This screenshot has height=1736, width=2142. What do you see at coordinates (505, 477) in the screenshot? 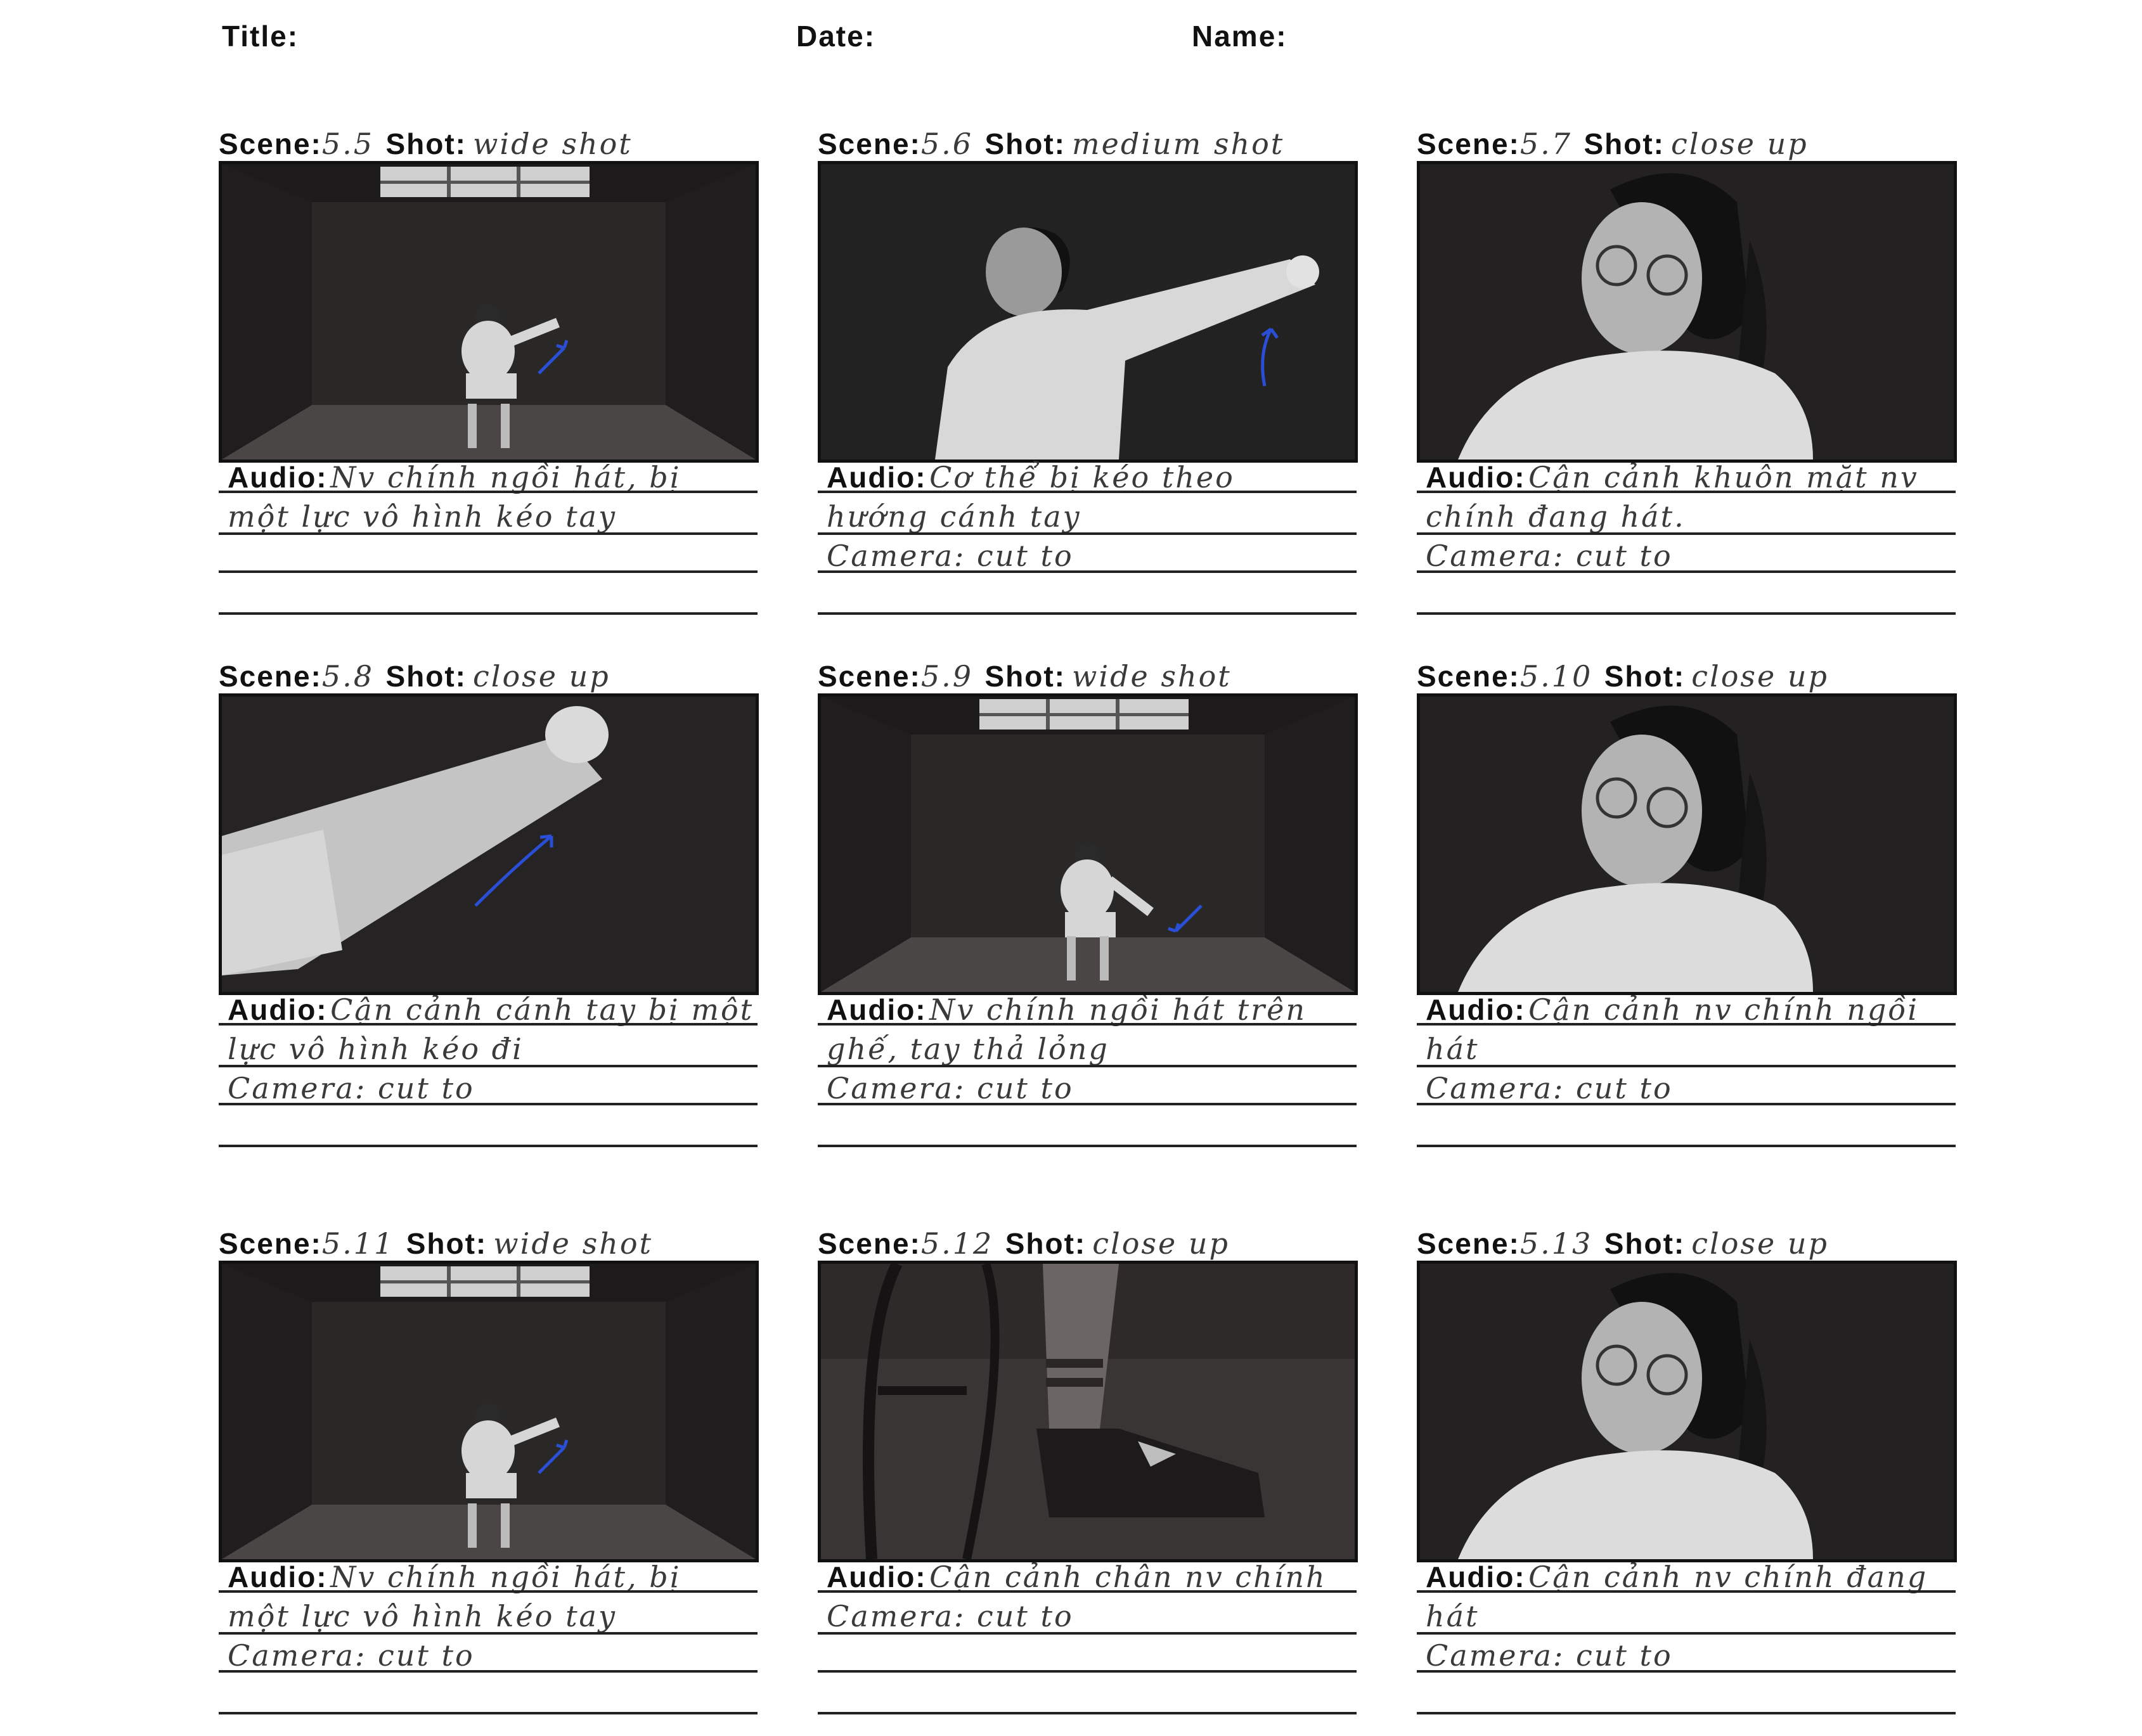
I see `audio-text: Nv chính ngồi hát, bị` at bounding box center [505, 477].